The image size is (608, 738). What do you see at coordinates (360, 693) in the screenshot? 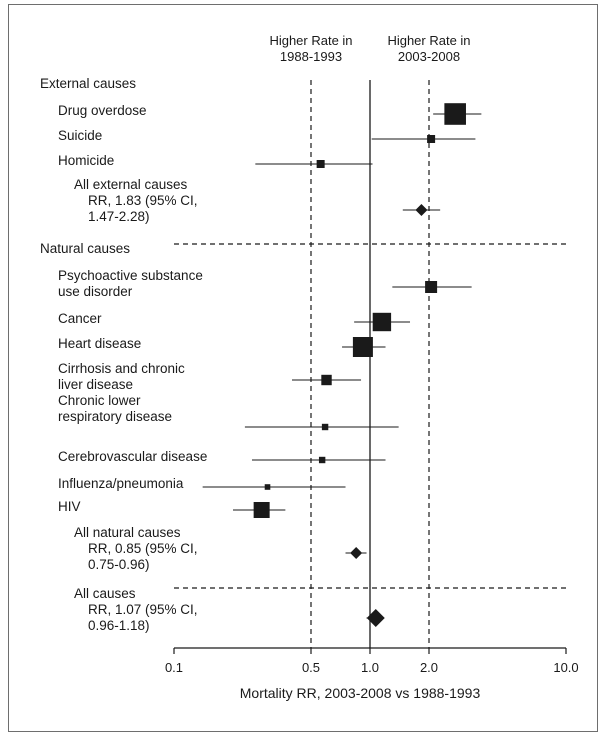
I see `x-axis-title: Mortality RR, 2003-2008 vs 1988-1993` at bounding box center [360, 693].